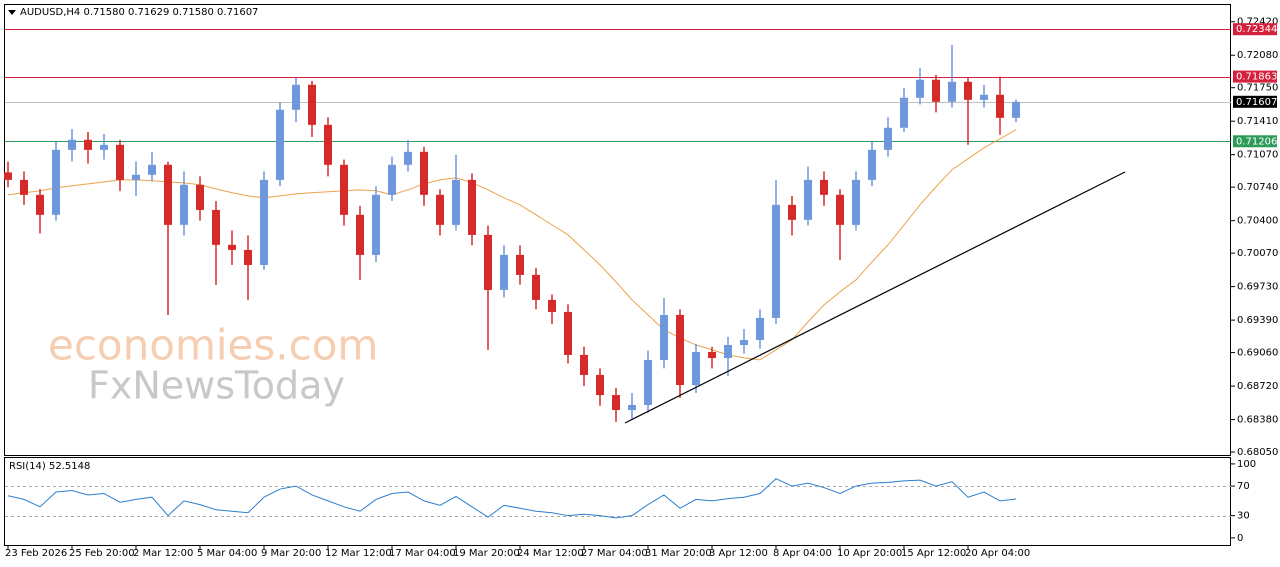 The image size is (1280, 567). What do you see at coordinates (933, 553) in the screenshot?
I see `x-tick-label: 15 Apr 12:00` at bounding box center [933, 553].